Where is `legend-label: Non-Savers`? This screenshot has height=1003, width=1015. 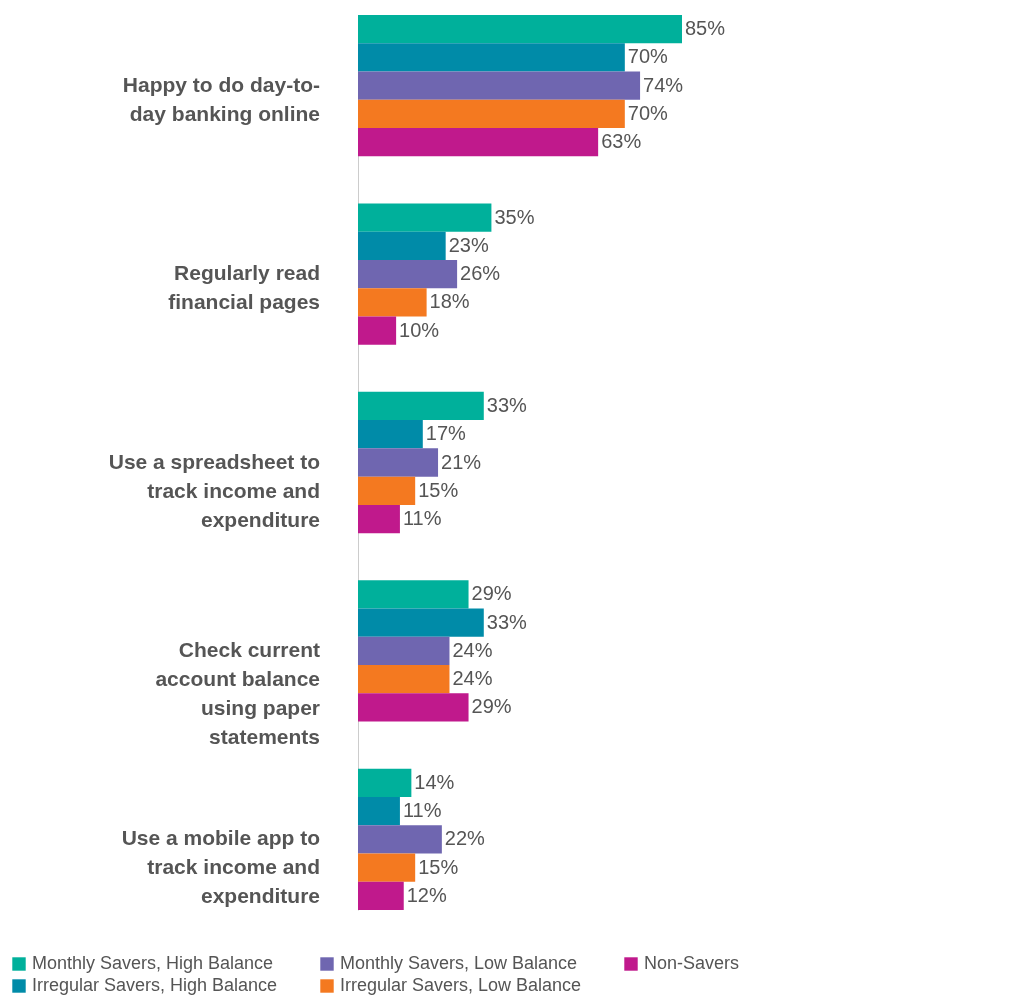 legend-label: Non-Savers is located at coordinates (692, 963).